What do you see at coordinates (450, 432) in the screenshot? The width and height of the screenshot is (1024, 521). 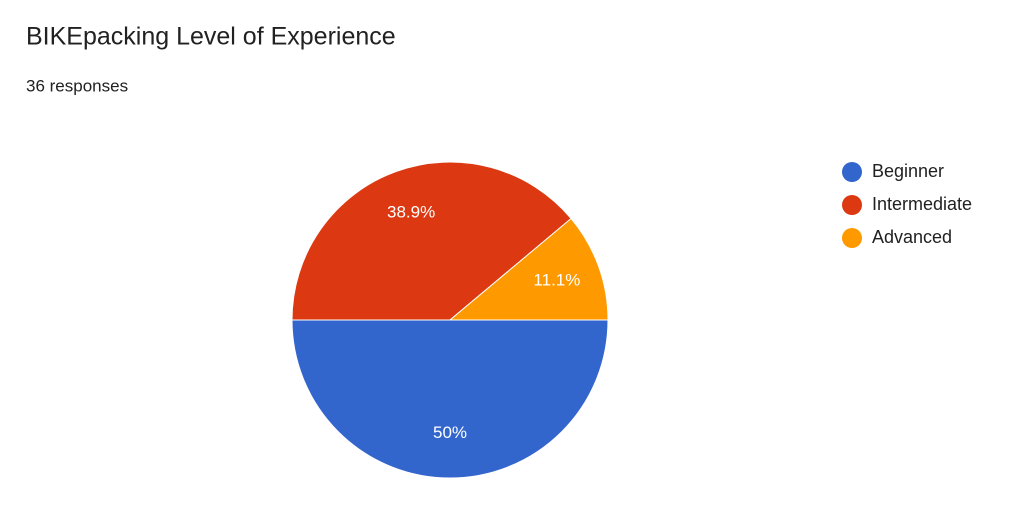 I see `slice-label: 50%` at bounding box center [450, 432].